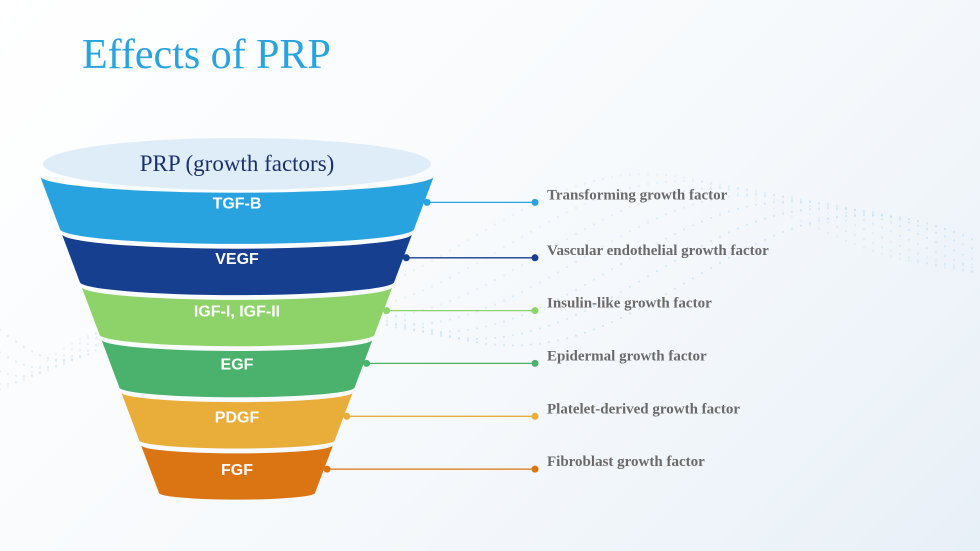 The width and height of the screenshot is (980, 551). Describe the element at coordinates (637, 195) in the screenshot. I see `layer-description: Transforming growth factor` at that location.